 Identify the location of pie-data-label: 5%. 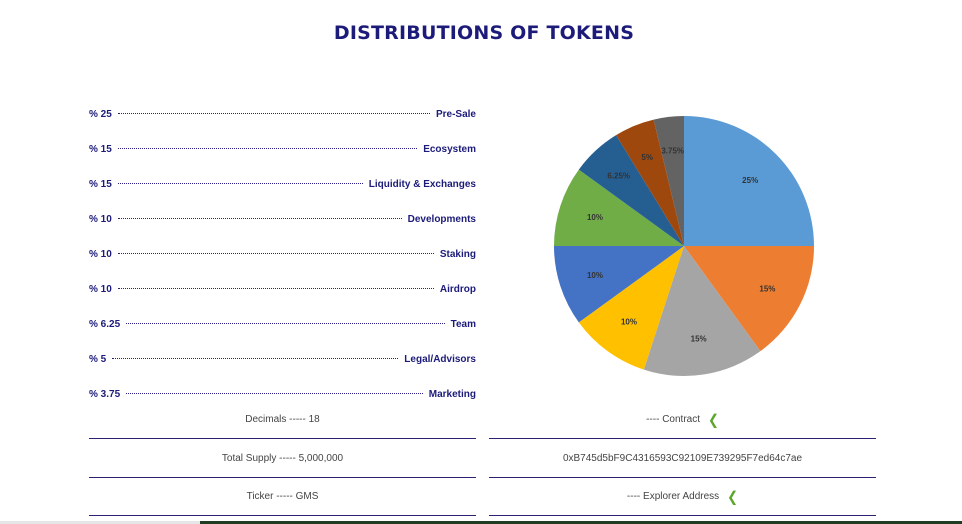
(647, 157).